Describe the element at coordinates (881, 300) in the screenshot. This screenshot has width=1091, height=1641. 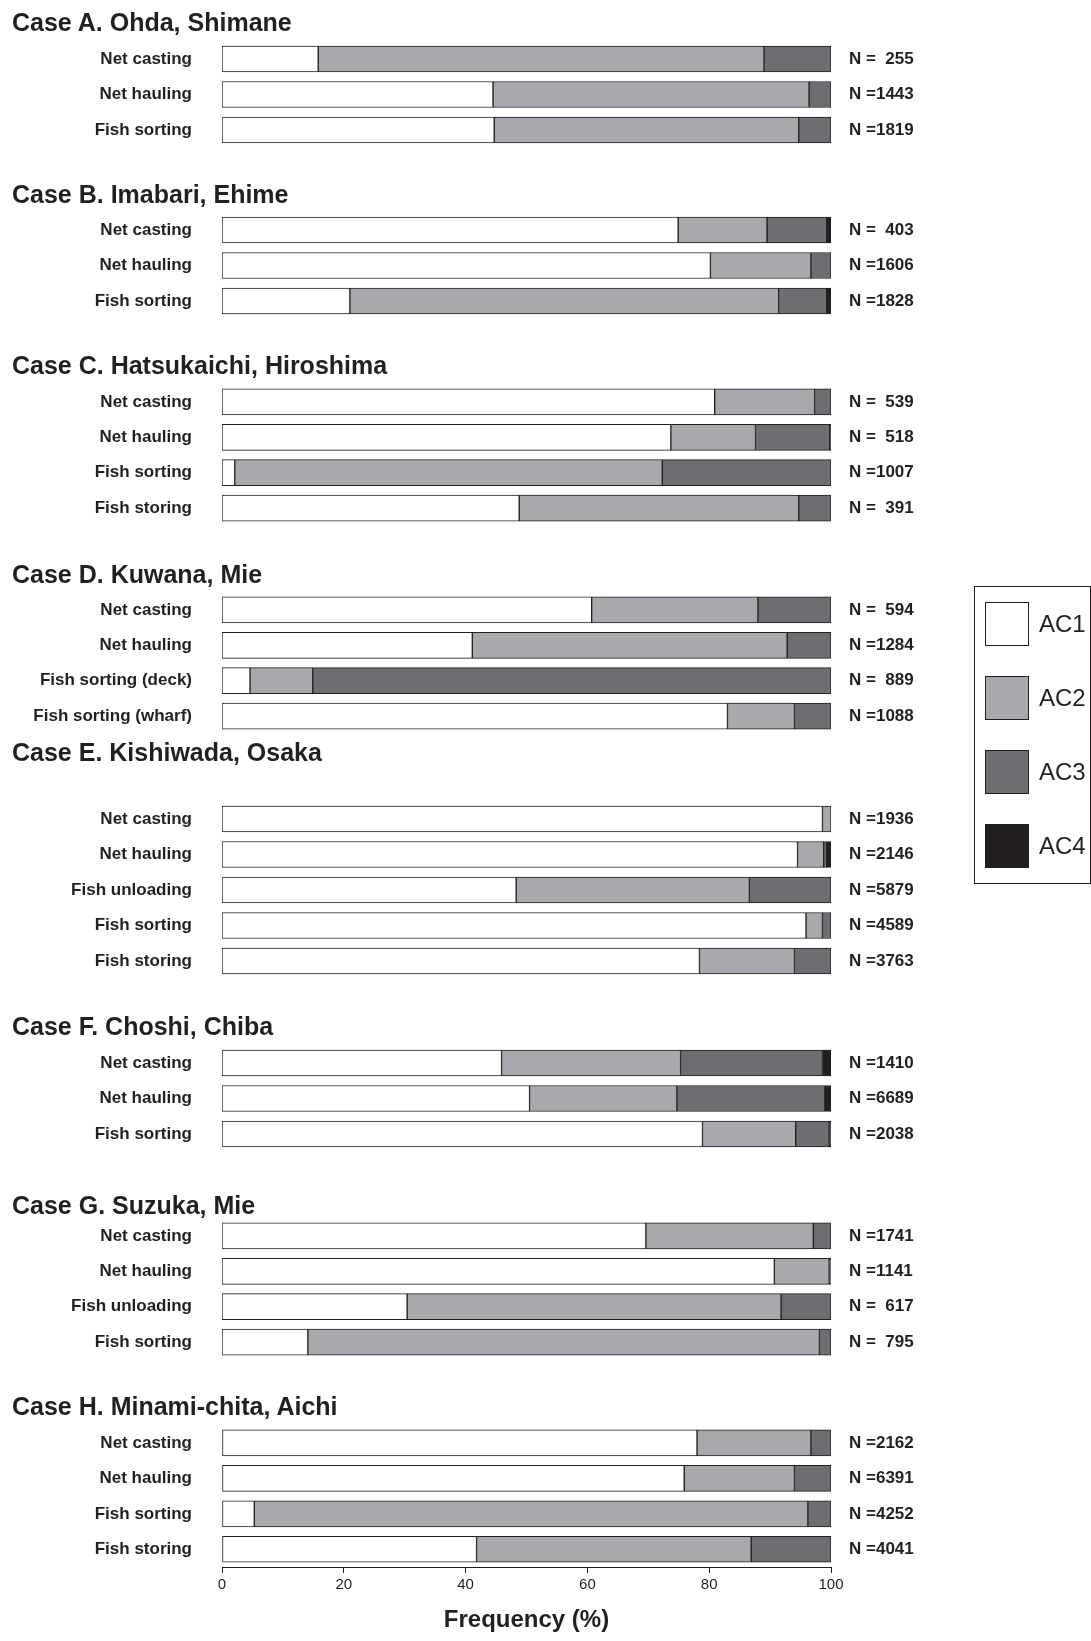
I see `text: N =1828` at that location.